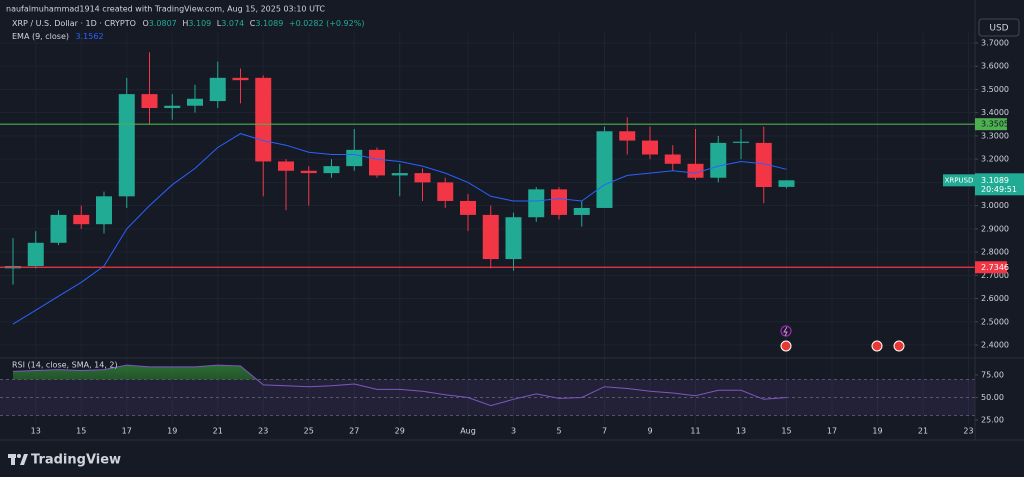  What do you see at coordinates (995, 89) in the screenshot?
I see `y-tick-label: 3.5000` at bounding box center [995, 89].